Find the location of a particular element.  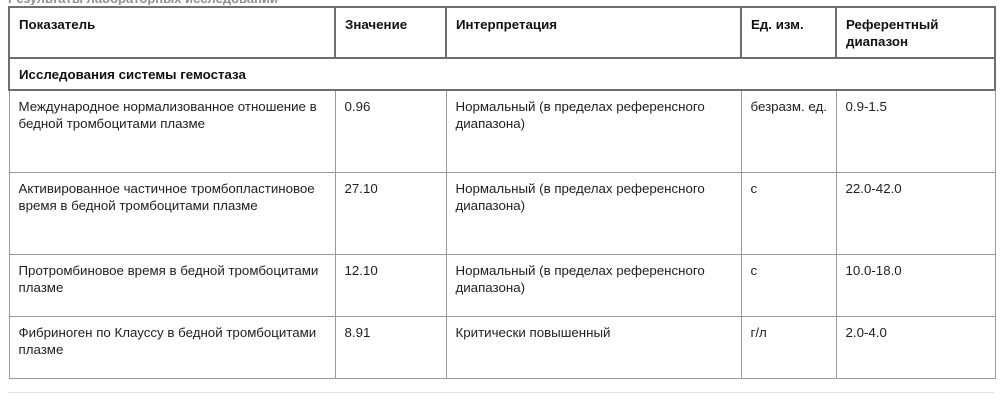

cell-reference-range: 10.0-18.0 is located at coordinates (915, 285).